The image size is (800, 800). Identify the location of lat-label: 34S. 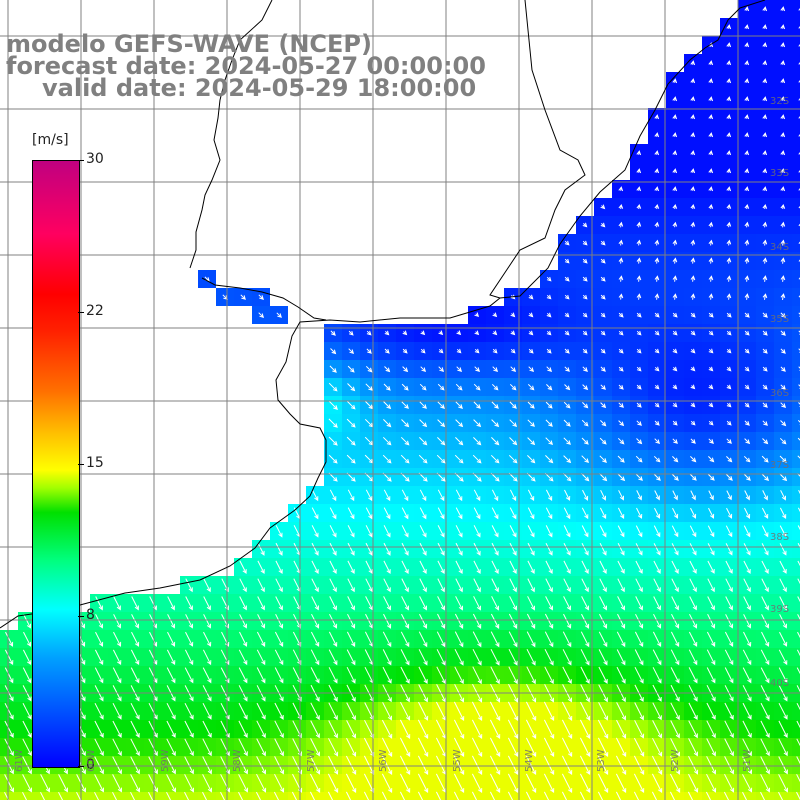
(780, 247).